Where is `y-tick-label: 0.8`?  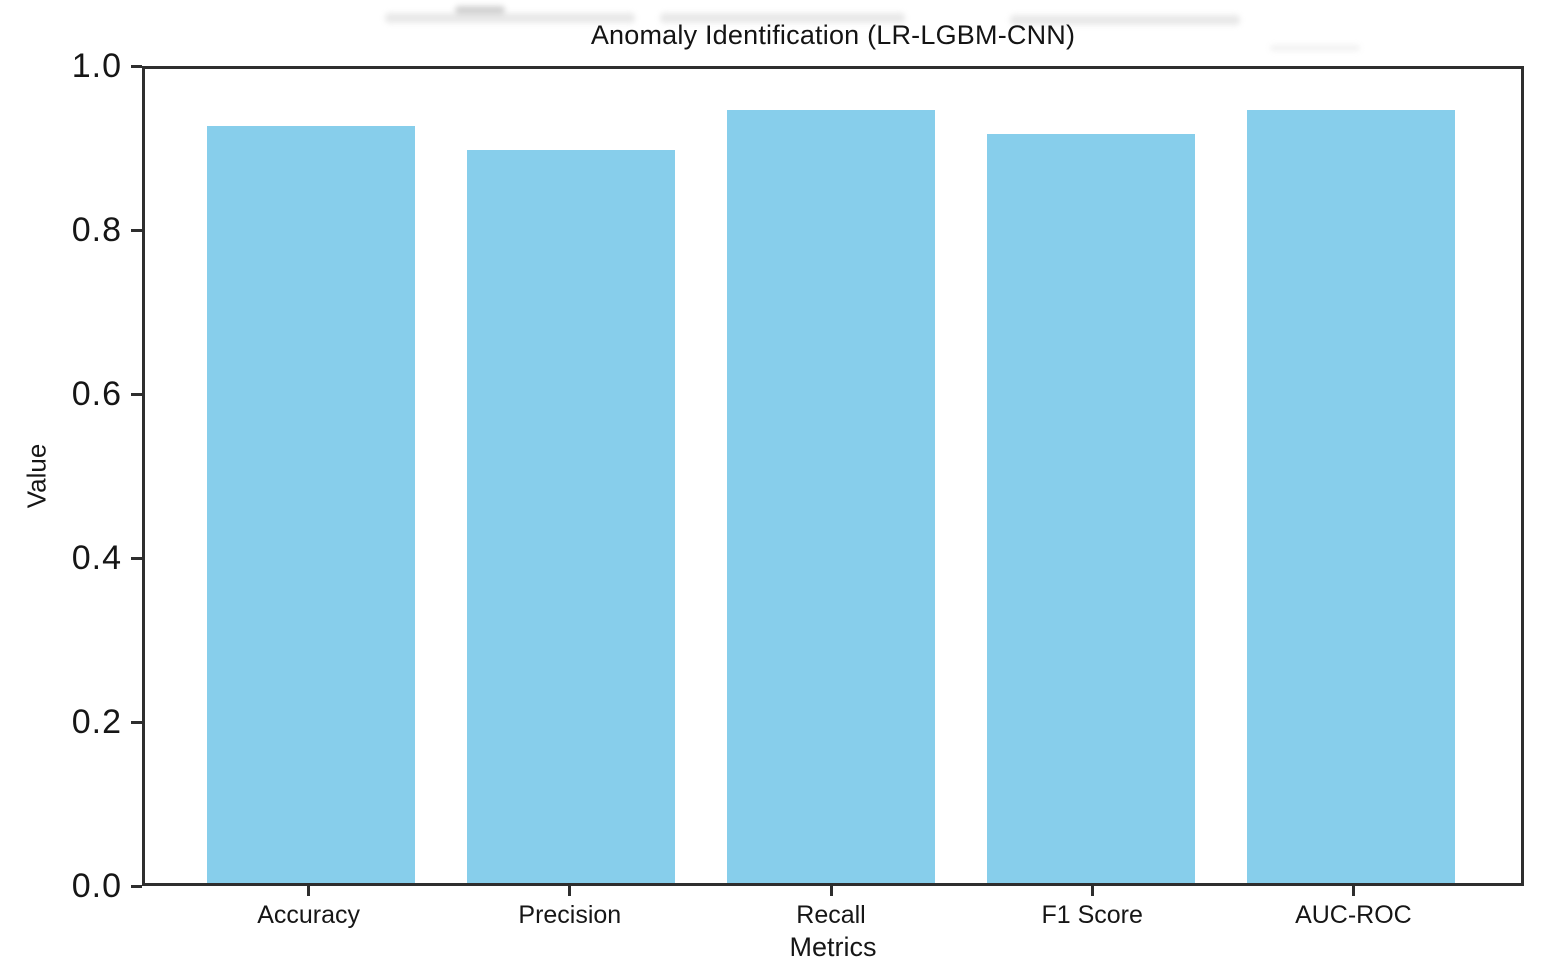 y-tick-label: 0.8 is located at coordinates (96, 230).